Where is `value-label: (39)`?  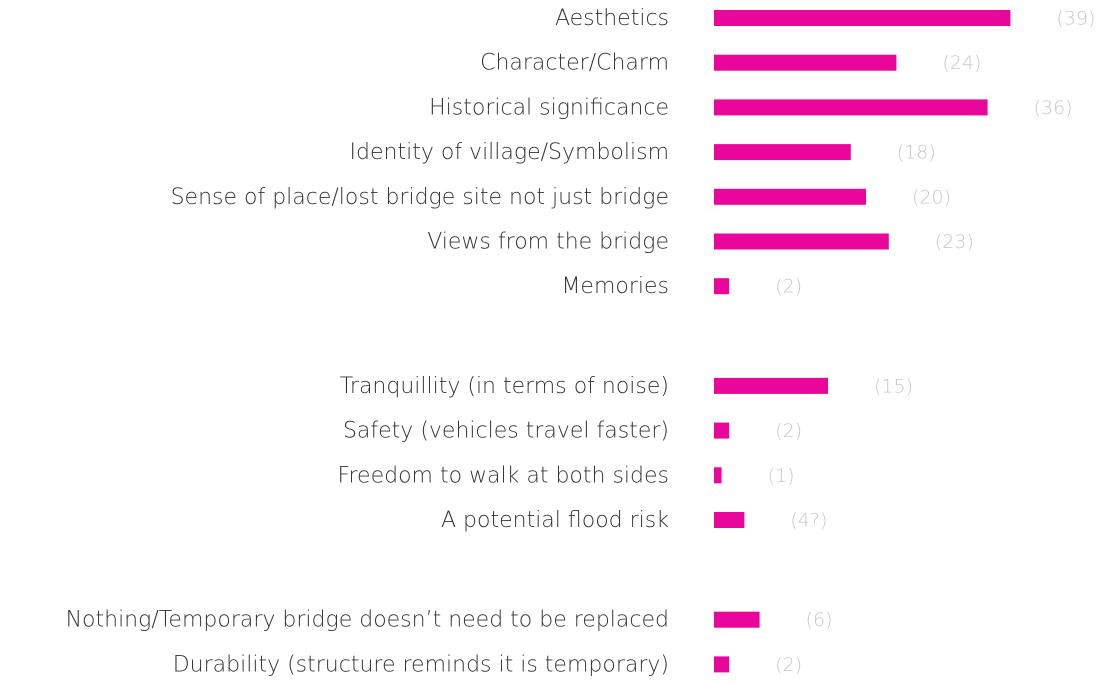 value-label: (39) is located at coordinates (1075, 19).